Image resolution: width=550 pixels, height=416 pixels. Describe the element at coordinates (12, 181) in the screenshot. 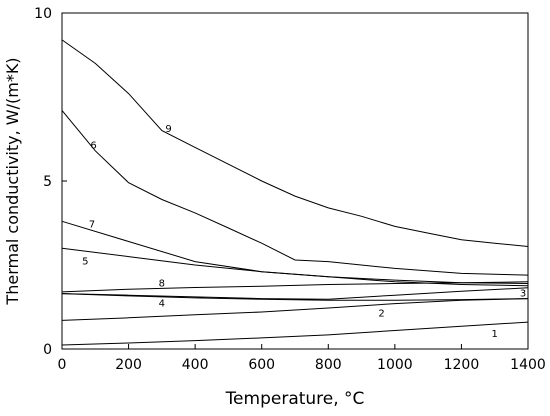

I see `y-axis-title: Thermal conductivity, W/(m*K)` at that location.